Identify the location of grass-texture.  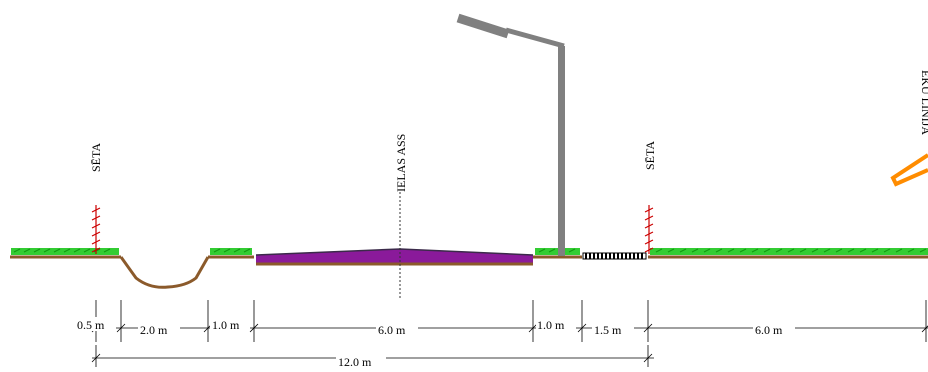
(470, 250).